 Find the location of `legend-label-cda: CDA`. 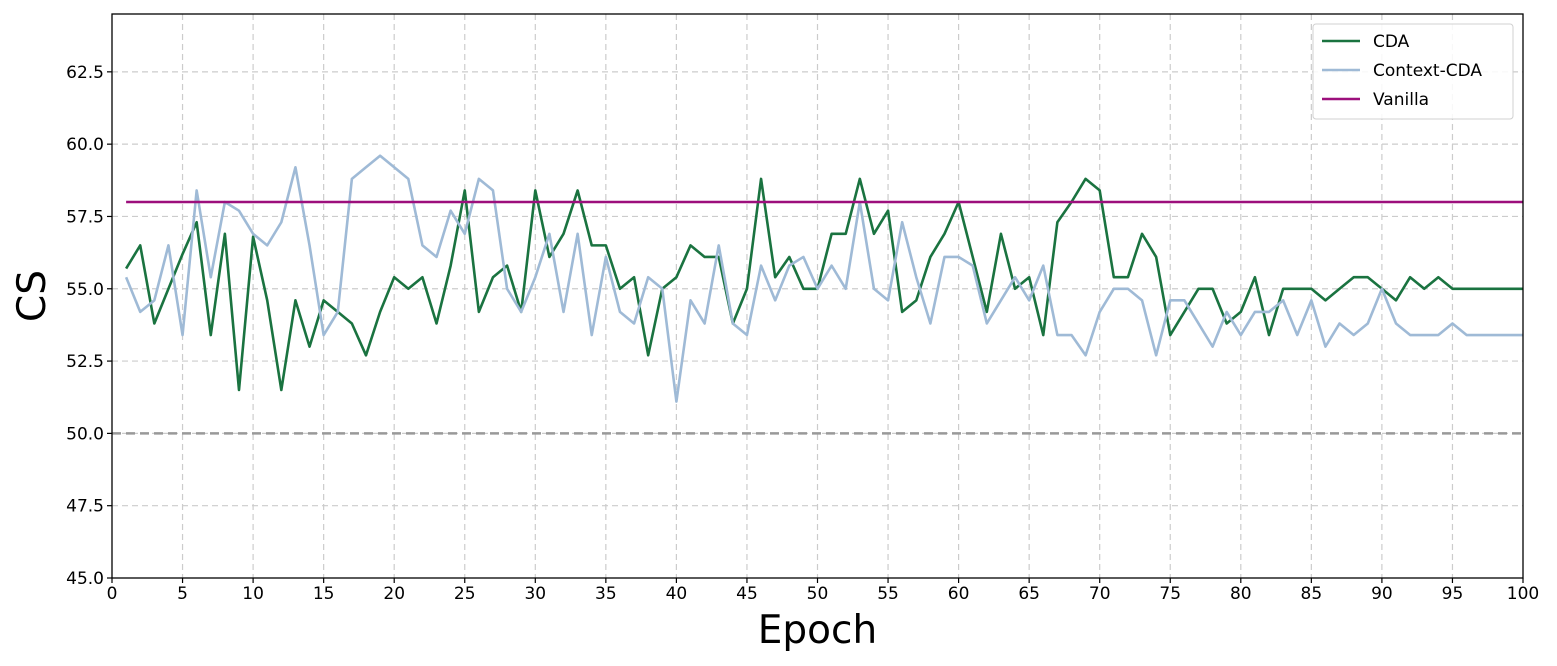

legend-label-cda: CDA is located at coordinates (1391, 42).